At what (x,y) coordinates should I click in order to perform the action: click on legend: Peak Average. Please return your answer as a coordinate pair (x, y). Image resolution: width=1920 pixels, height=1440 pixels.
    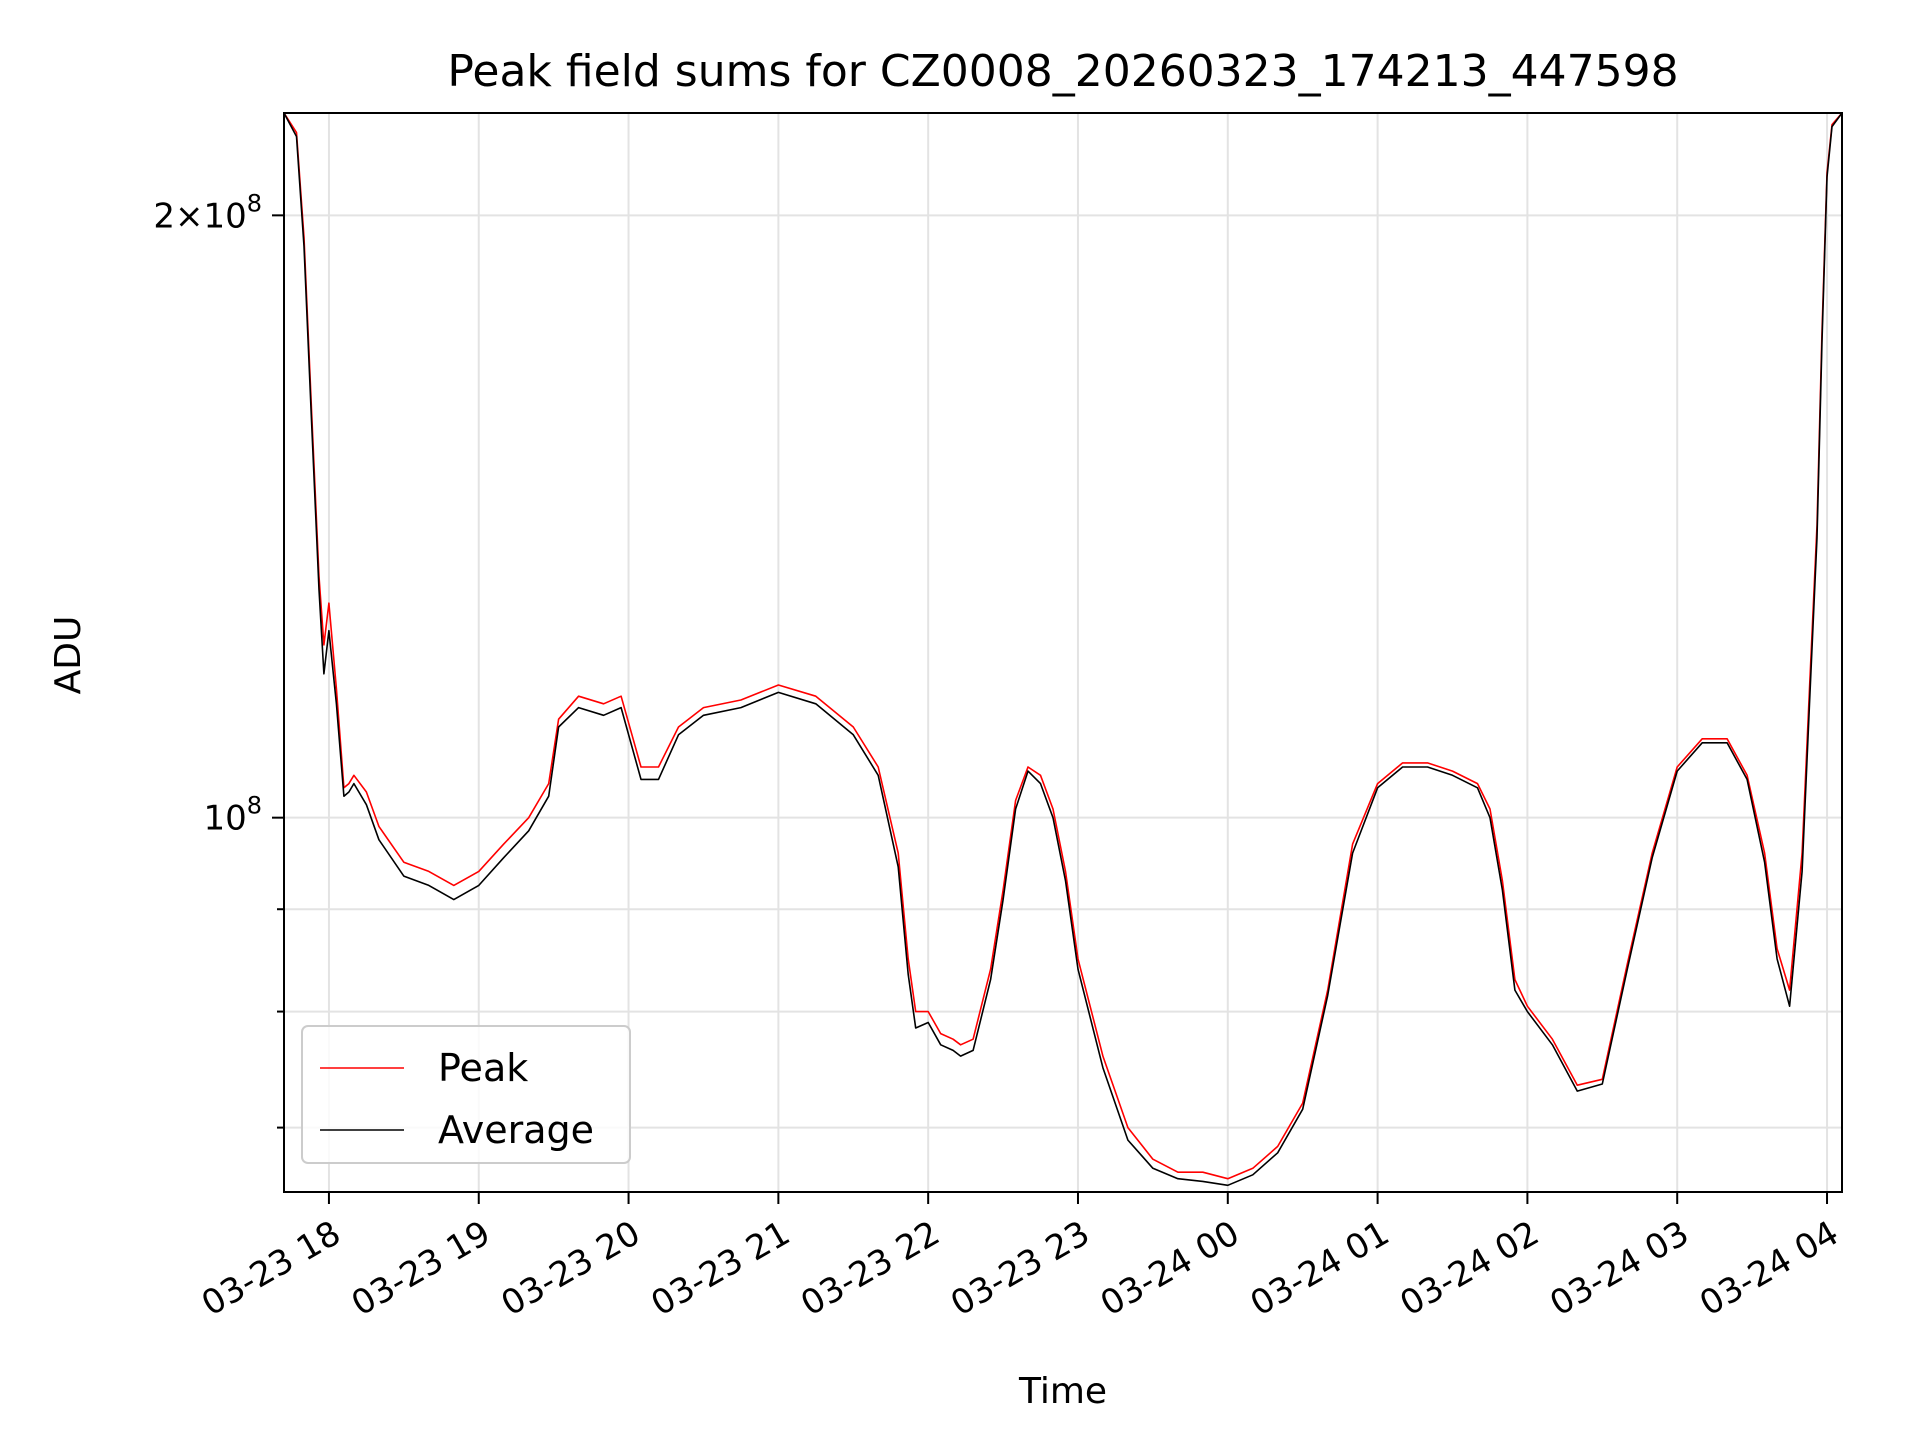
    Looking at the image, I should click on (466, 1094).